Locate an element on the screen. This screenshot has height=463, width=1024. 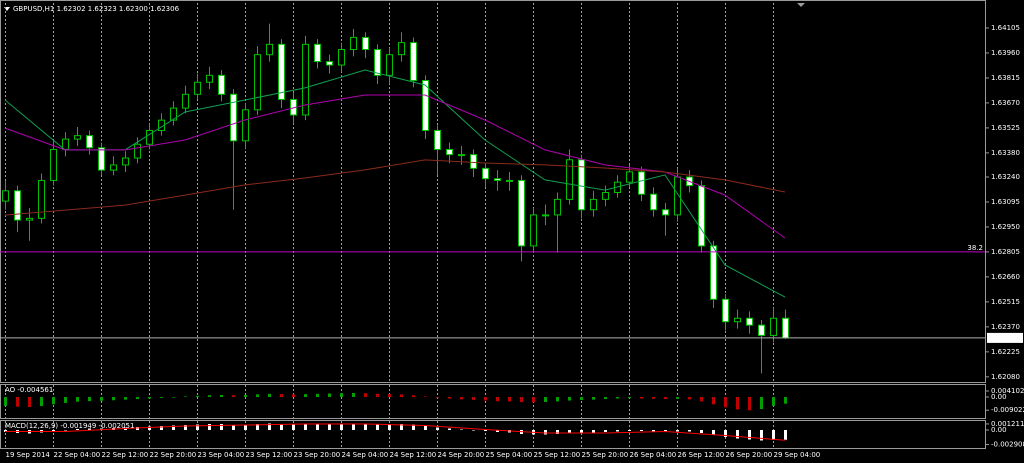
y-tick-label: 0.001211 is located at coordinates (1007, 424).